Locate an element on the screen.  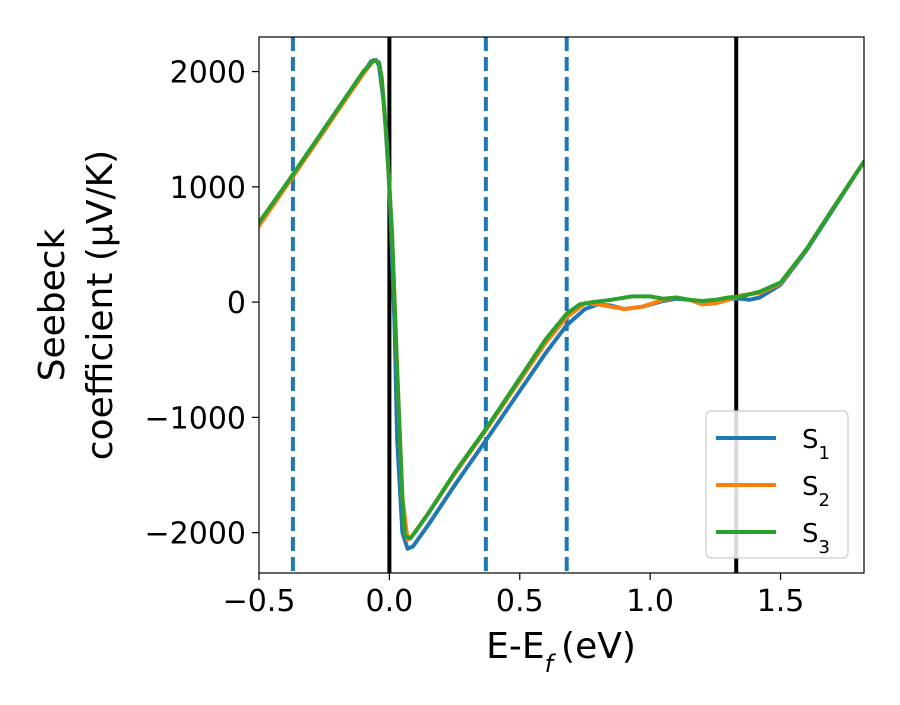
x-tick-label: 0.0 is located at coordinates (390, 601).